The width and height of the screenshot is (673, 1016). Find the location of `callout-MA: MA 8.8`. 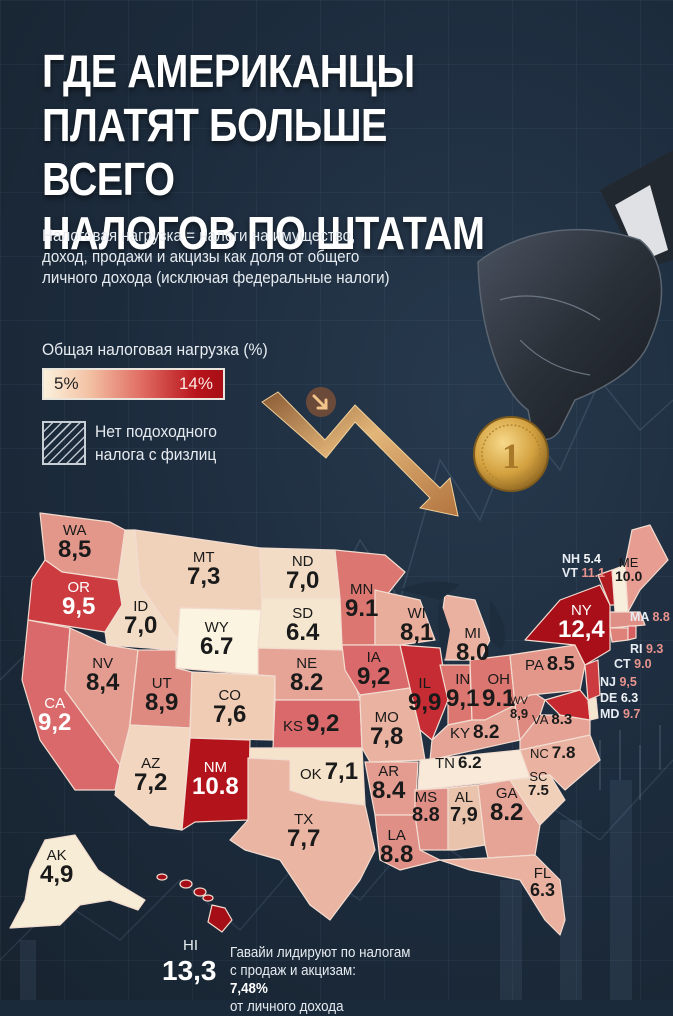

callout-MA: MA 8.8 is located at coordinates (650, 617).